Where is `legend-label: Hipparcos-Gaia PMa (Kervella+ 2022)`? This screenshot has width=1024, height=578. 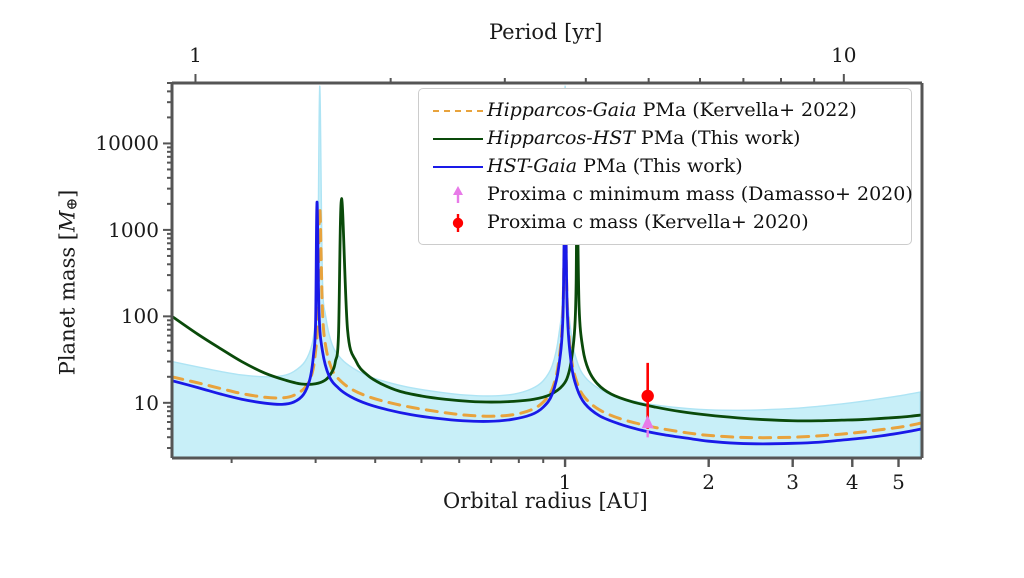
legend-label: Hipparcos-Gaia PMa (Kervella+ 2022) is located at coordinates (672, 109).